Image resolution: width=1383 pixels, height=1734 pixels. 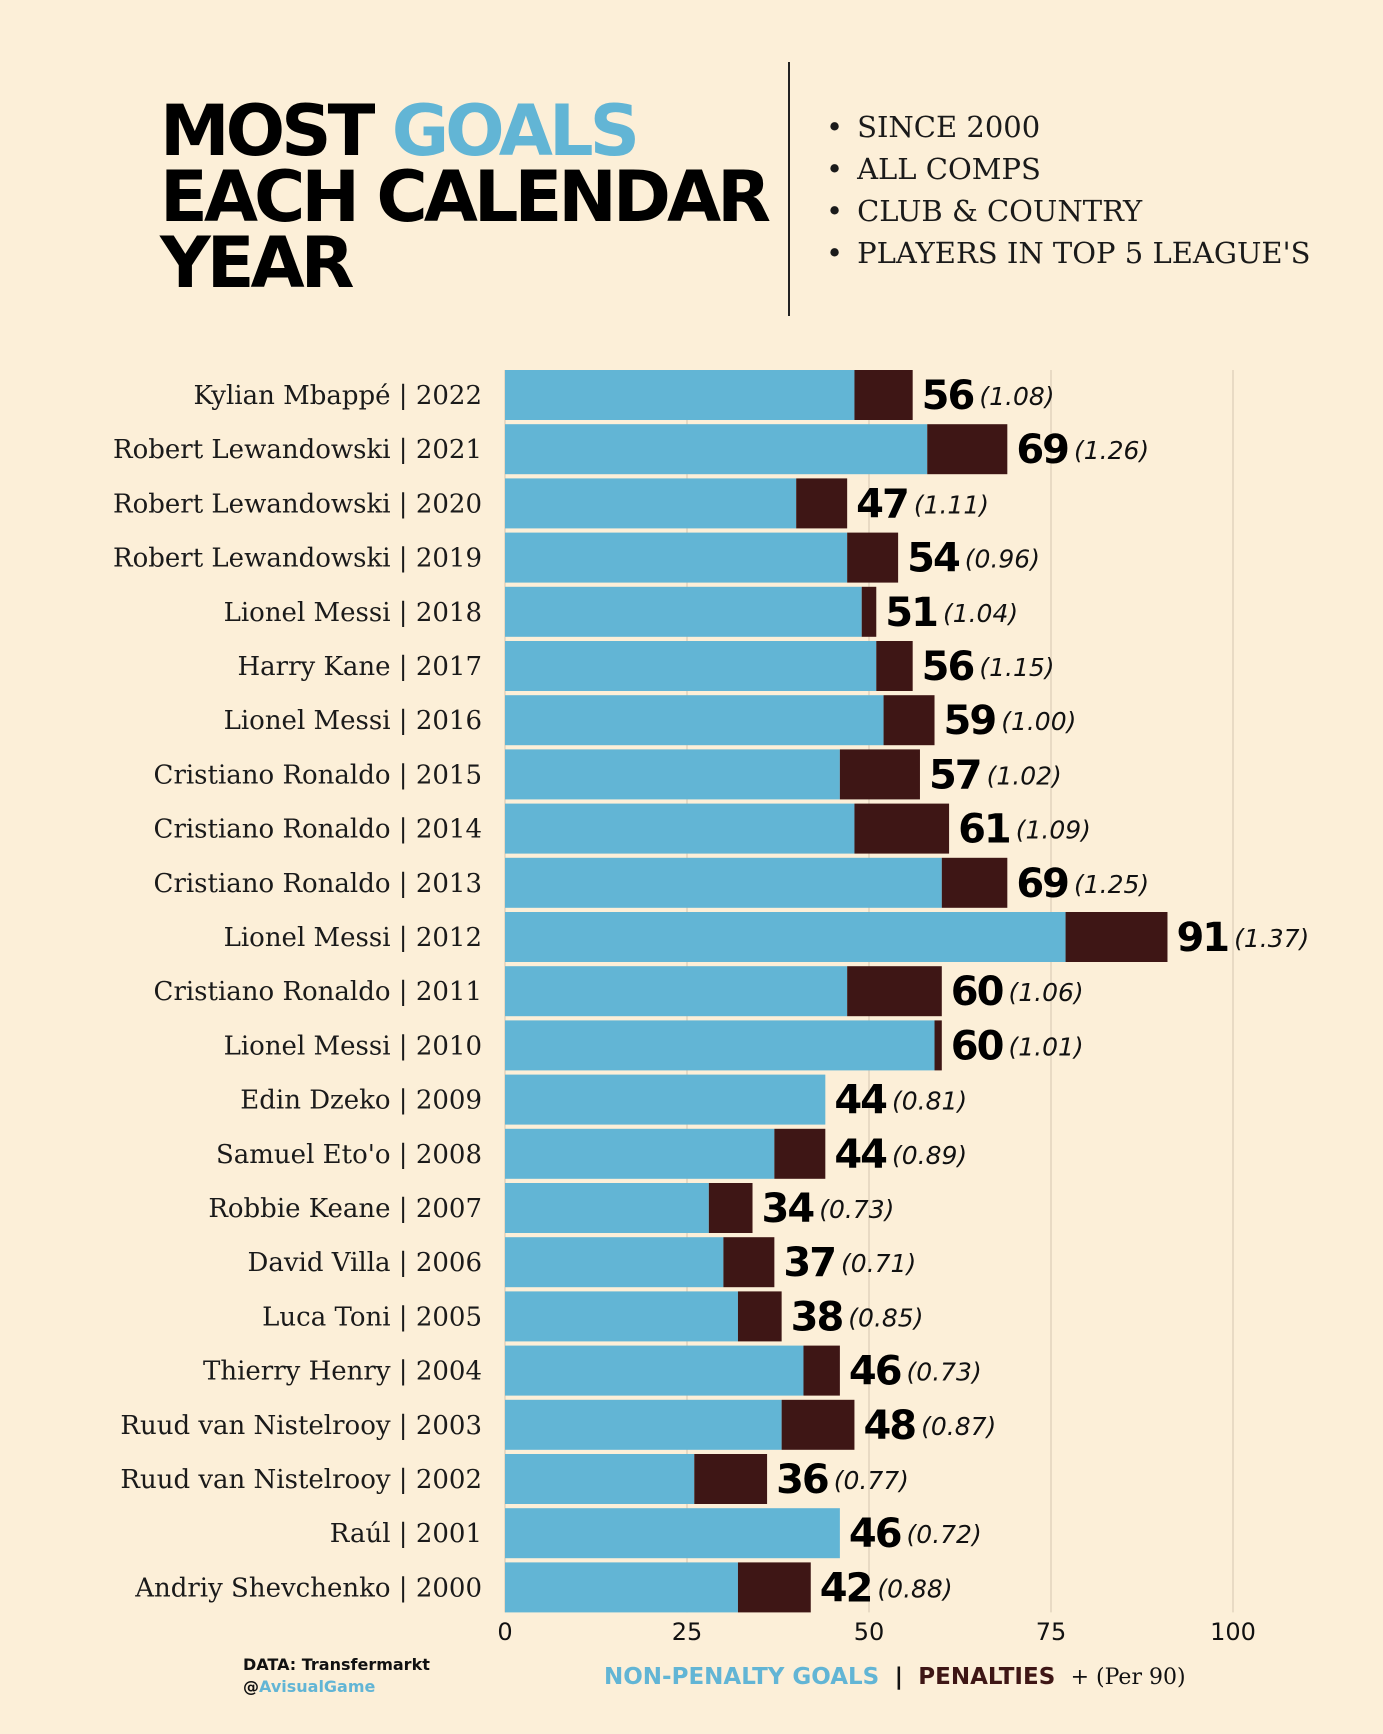 I want to click on title-line-3: YEAR, so click(x=257, y=263).